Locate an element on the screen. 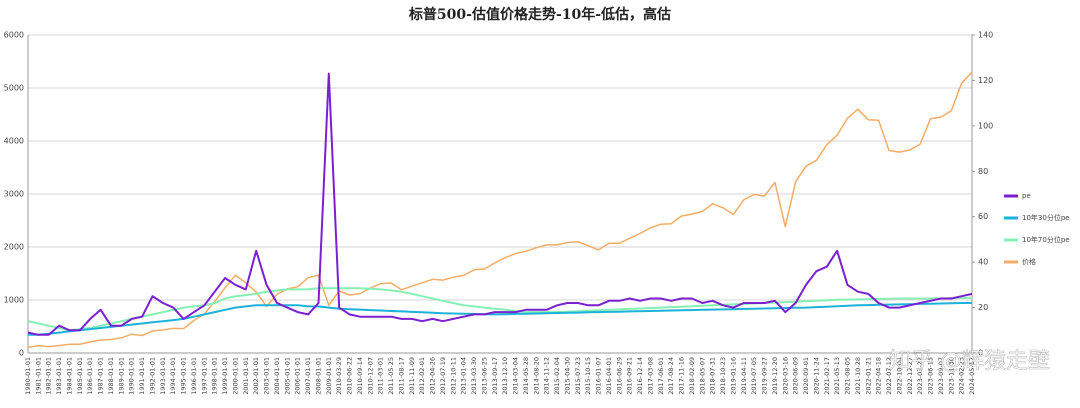 The width and height of the screenshot is (1080, 408). x-tick-label: 2015-07-23 is located at coordinates (578, 376).